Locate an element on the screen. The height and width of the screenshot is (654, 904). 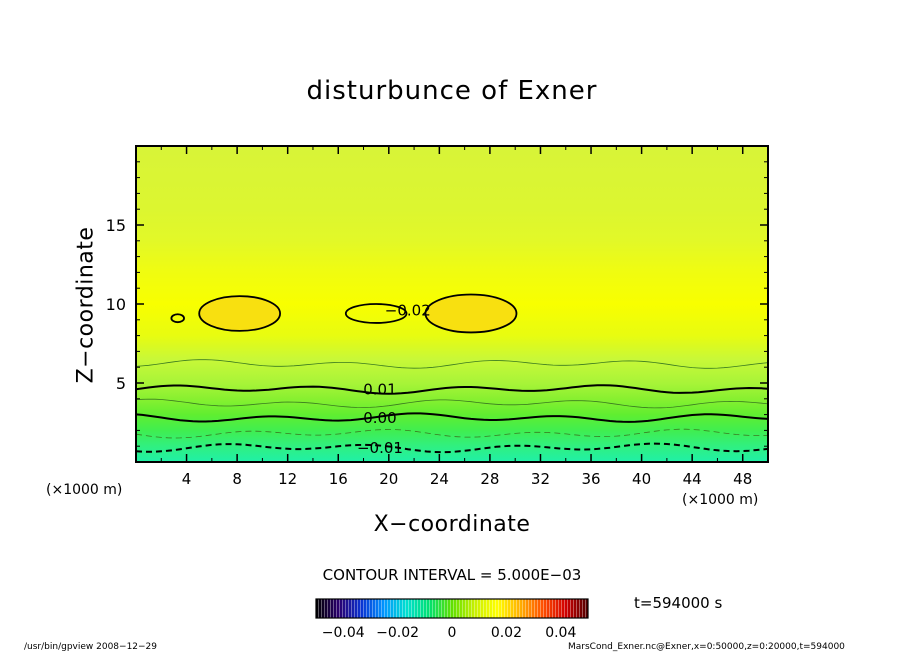
y-tick-label: 5 is located at coordinates (121, 383).